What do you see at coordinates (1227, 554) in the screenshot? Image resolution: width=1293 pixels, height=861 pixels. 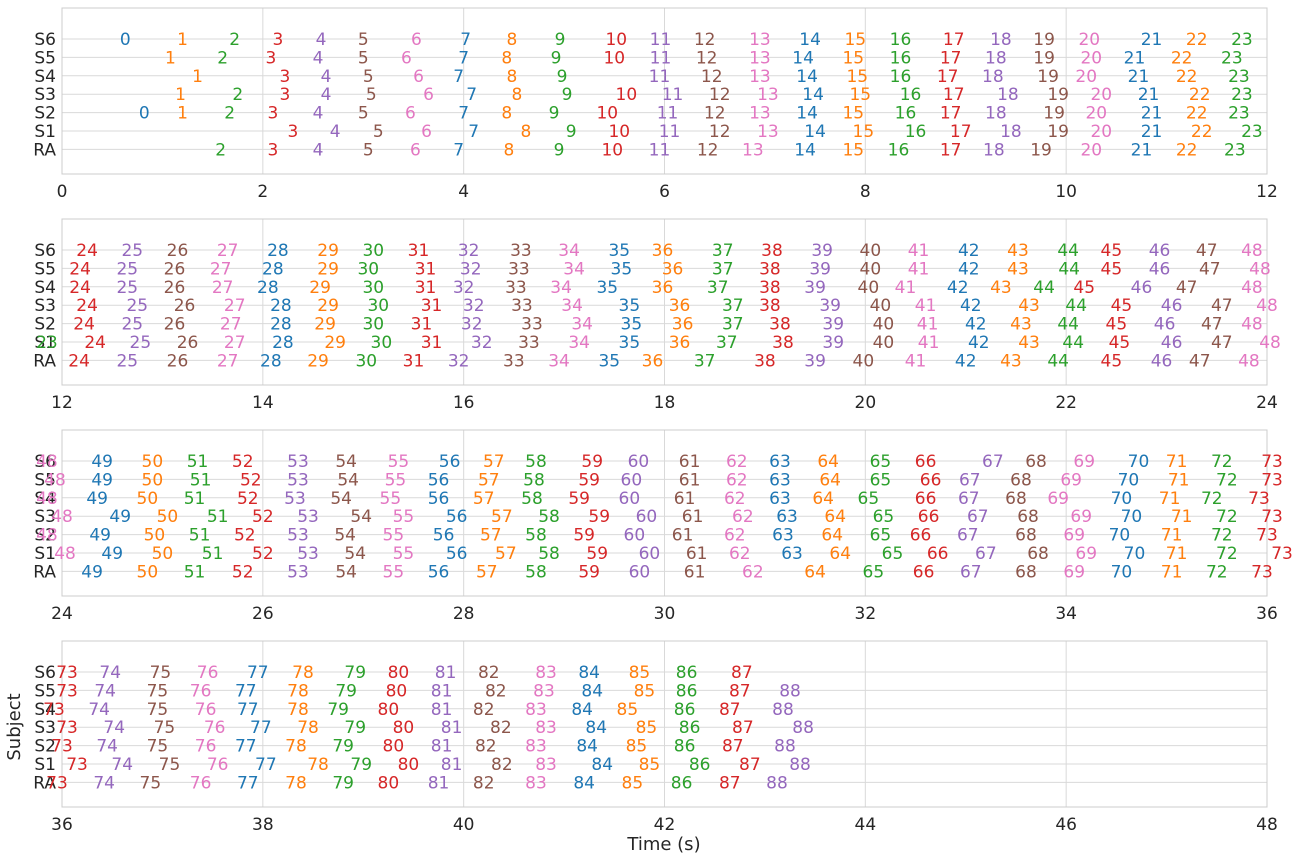 I see `beat-mark: 72` at bounding box center [1227, 554].